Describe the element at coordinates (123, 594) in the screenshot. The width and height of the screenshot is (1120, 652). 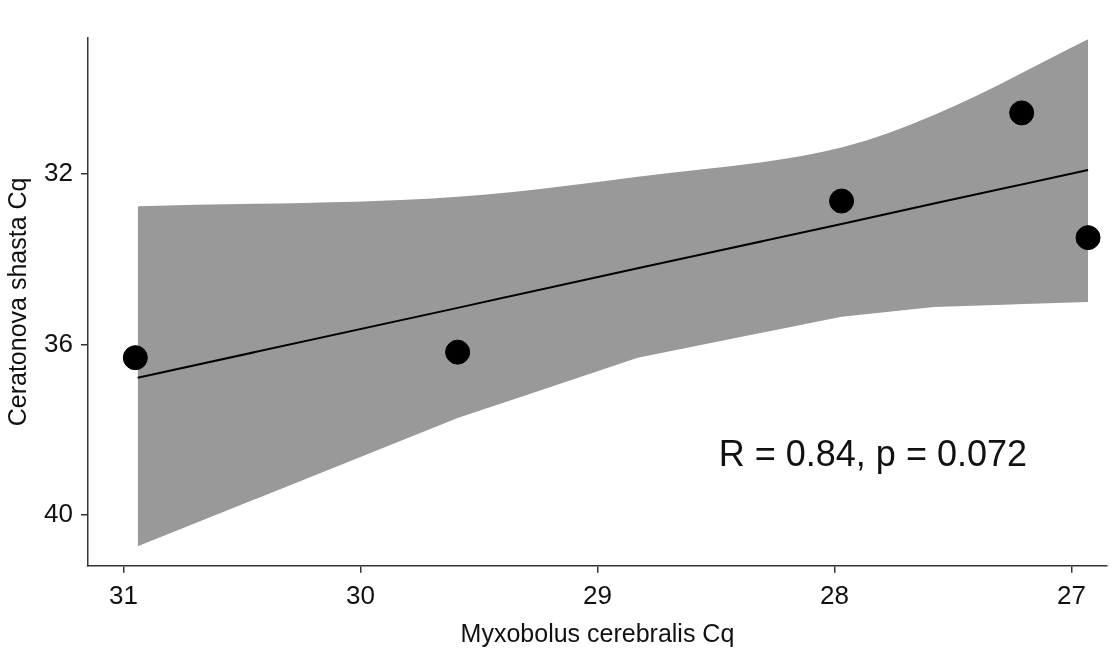
I see `x-tick-label: 31` at that location.